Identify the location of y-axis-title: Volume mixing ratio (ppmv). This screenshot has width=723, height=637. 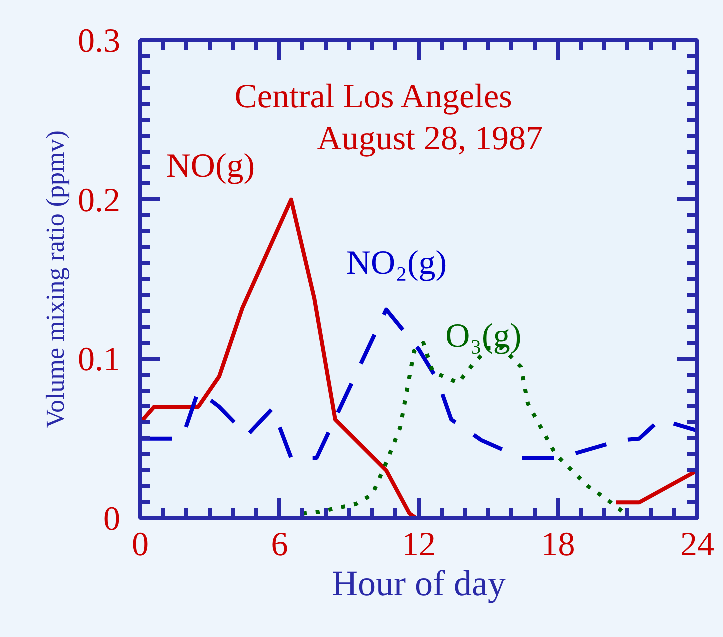
(55, 279).